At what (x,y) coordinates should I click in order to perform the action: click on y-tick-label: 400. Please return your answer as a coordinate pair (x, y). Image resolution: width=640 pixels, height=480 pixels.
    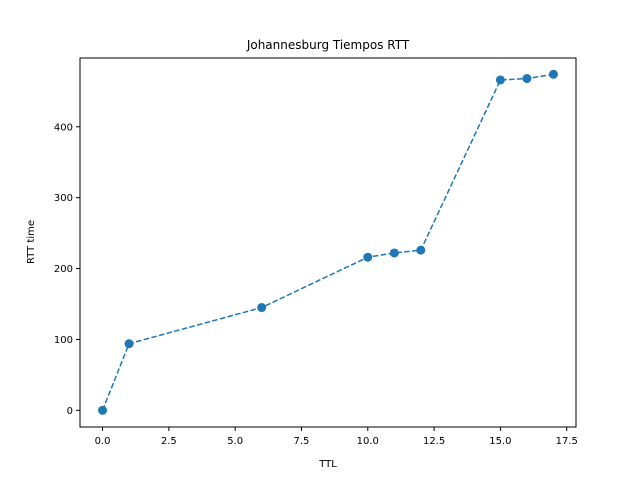
    Looking at the image, I should click on (63, 127).